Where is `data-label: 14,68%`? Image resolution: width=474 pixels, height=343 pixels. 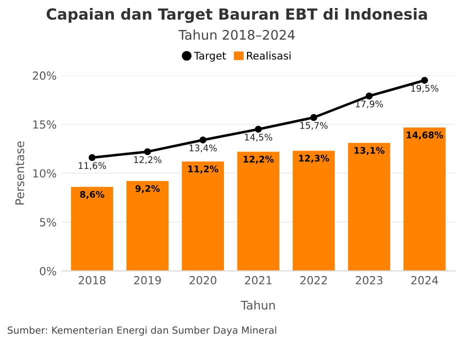 data-label: 14,68% is located at coordinates (425, 136).